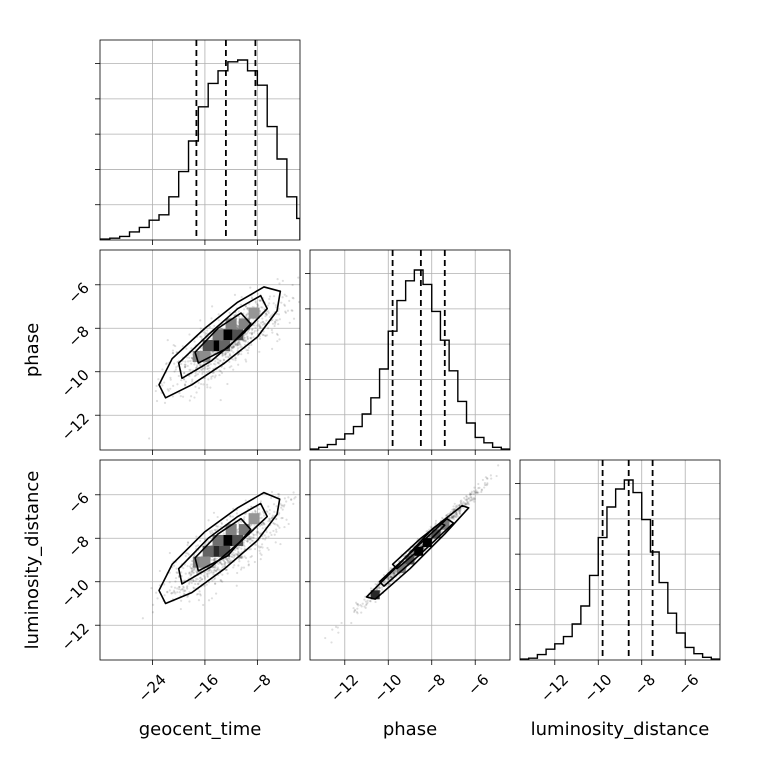  I want to click on panel-frame, so click(200, 350).